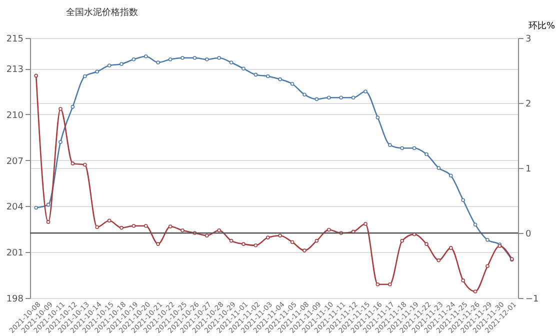 This screenshot has height=336, width=560. I want to click on y-tick-label: 210, so click(15, 115).